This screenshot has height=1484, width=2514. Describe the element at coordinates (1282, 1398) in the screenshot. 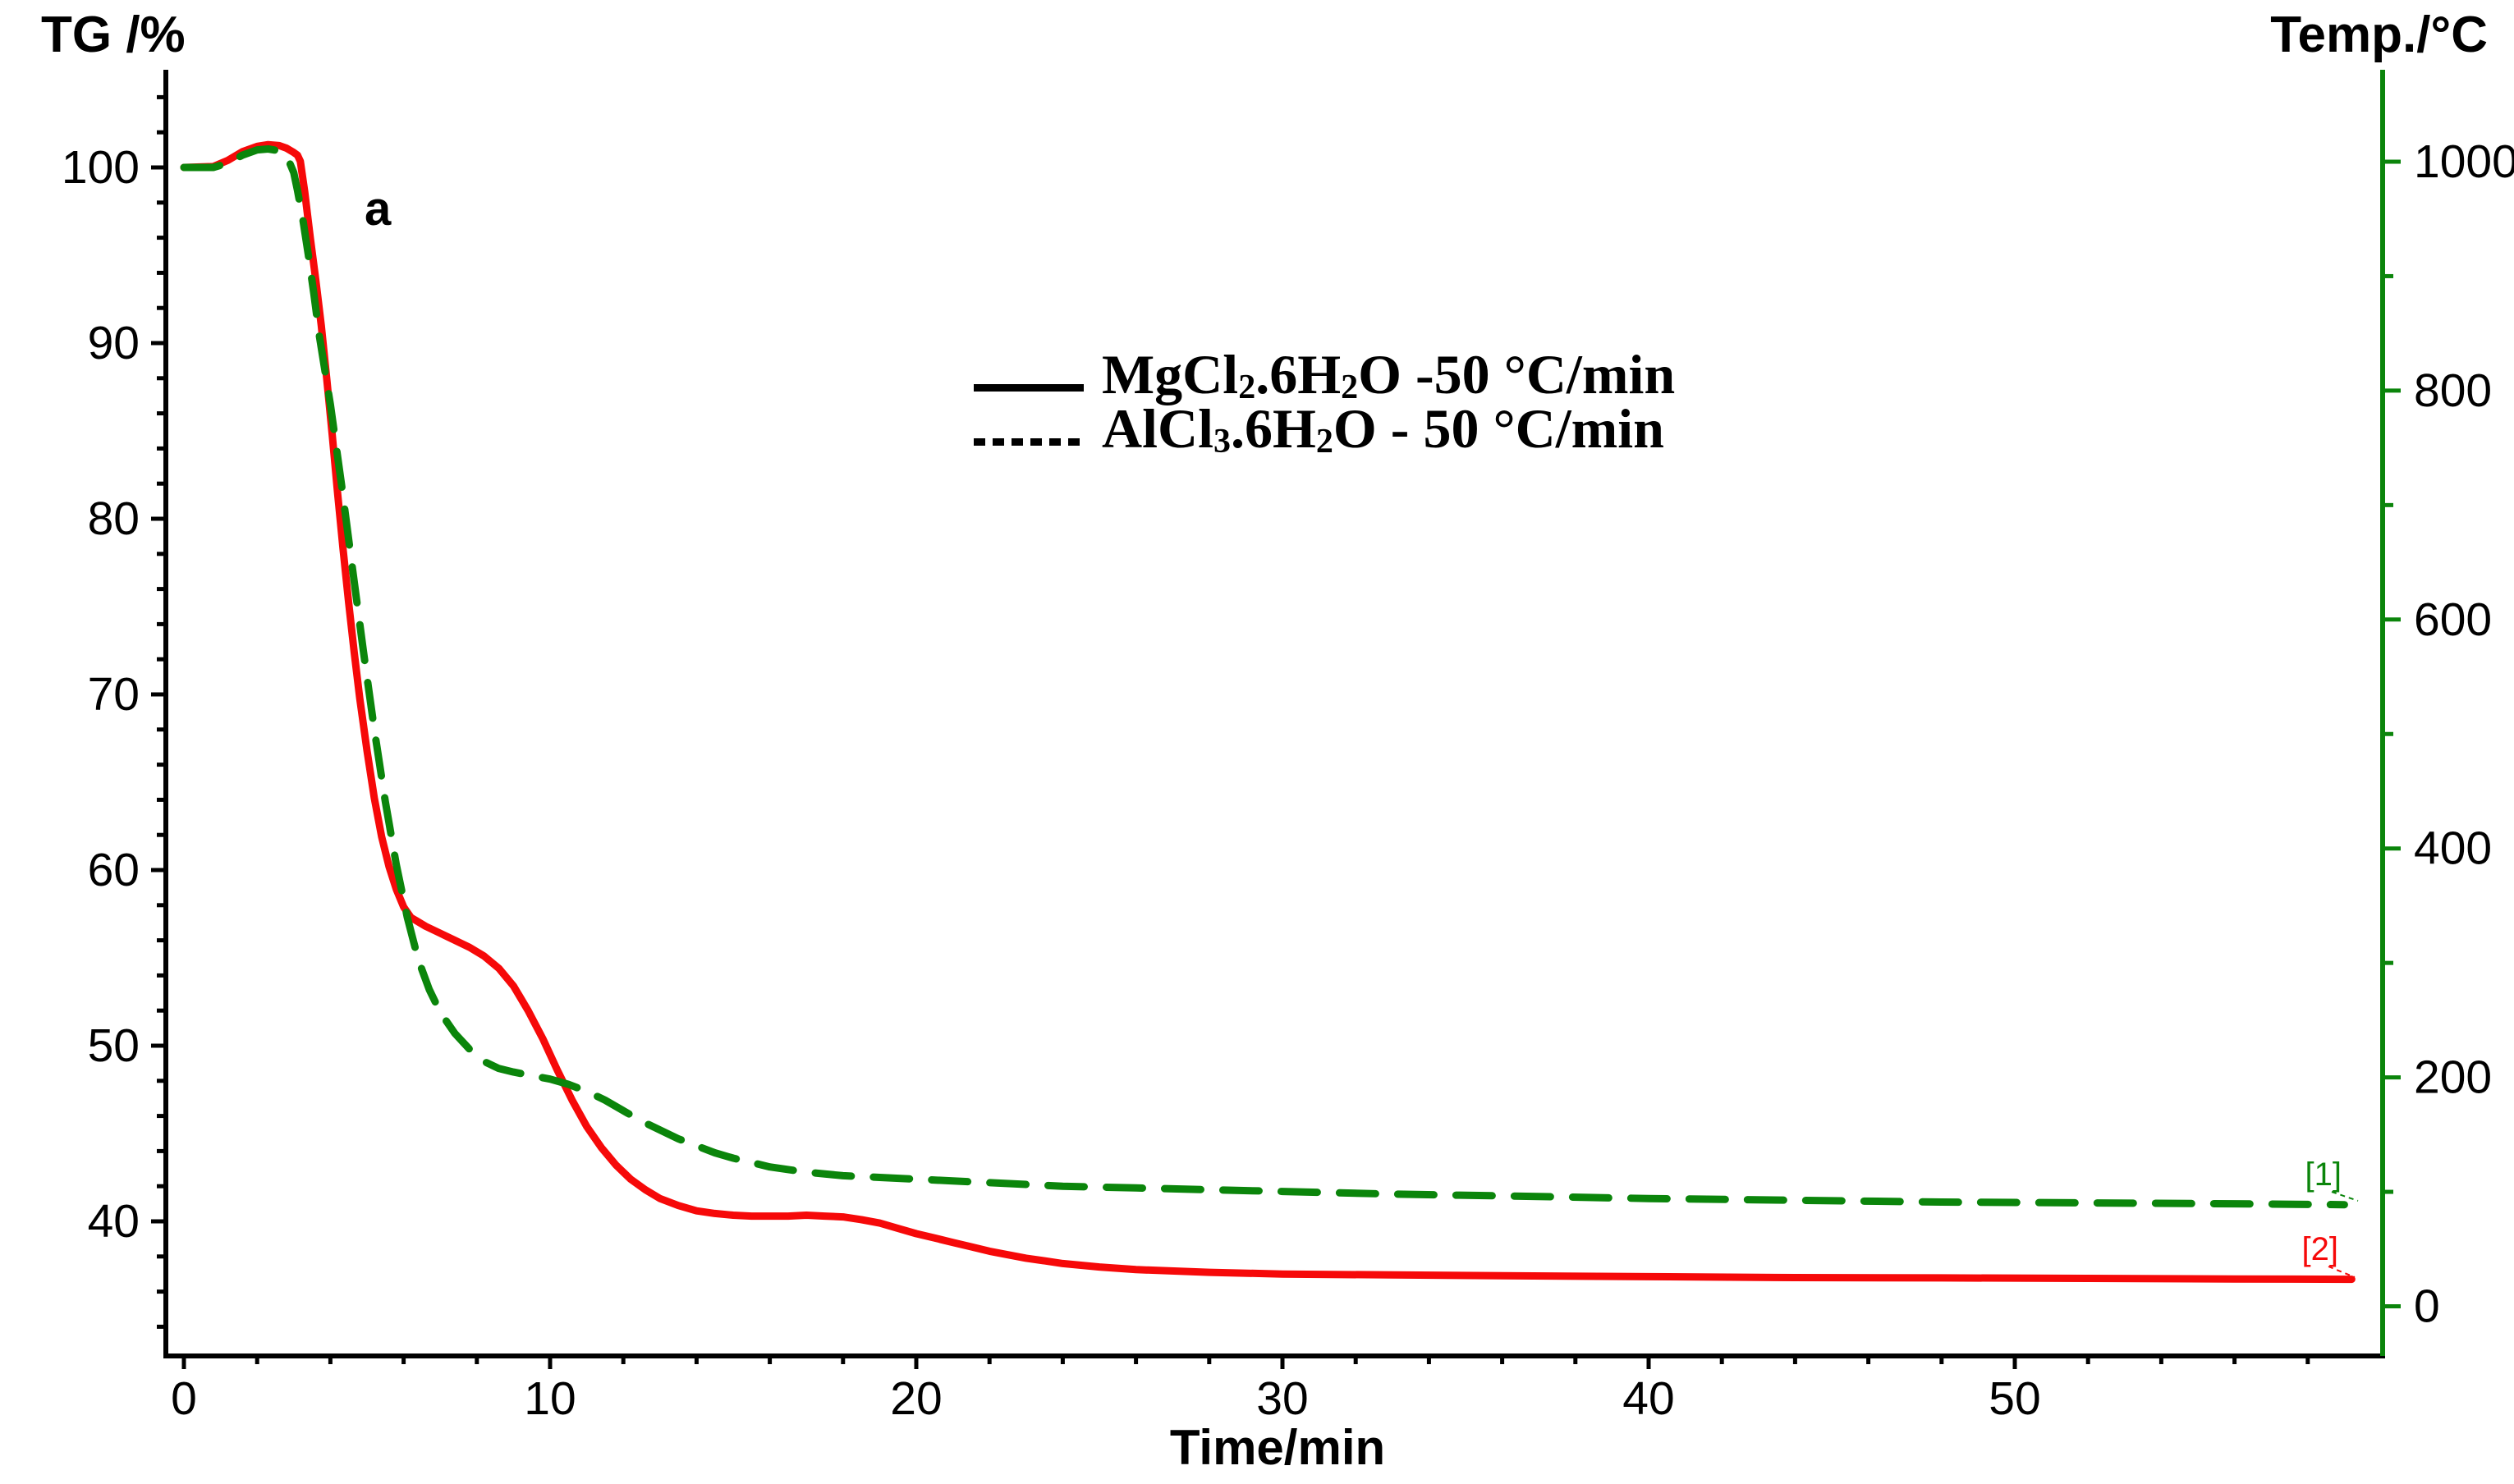

I see `time-tick-label: 30` at that location.